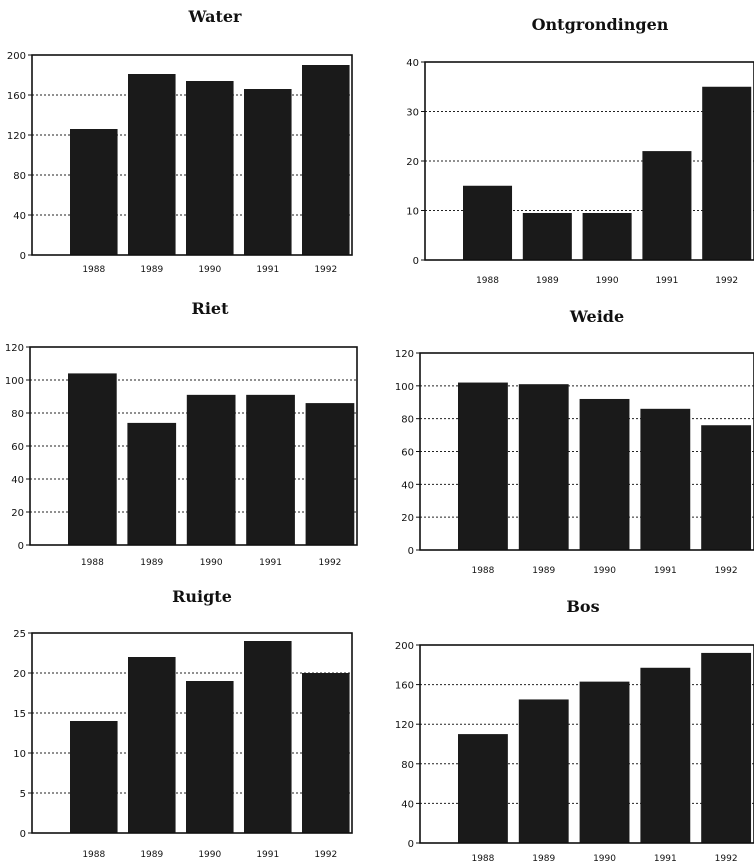  I want to click on y-tick-label: 30, so click(412, 113).